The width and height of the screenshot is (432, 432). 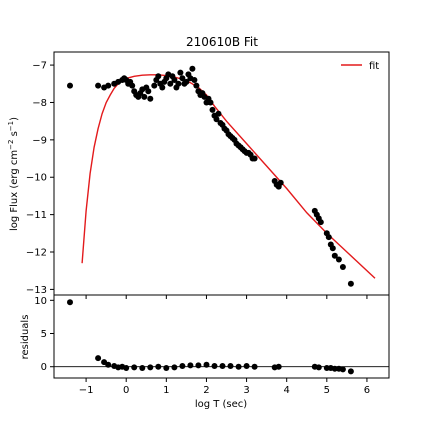 What do you see at coordinates (25, 337) in the screenshot?
I see `residuals-ylabel: residuals` at bounding box center [25, 337].